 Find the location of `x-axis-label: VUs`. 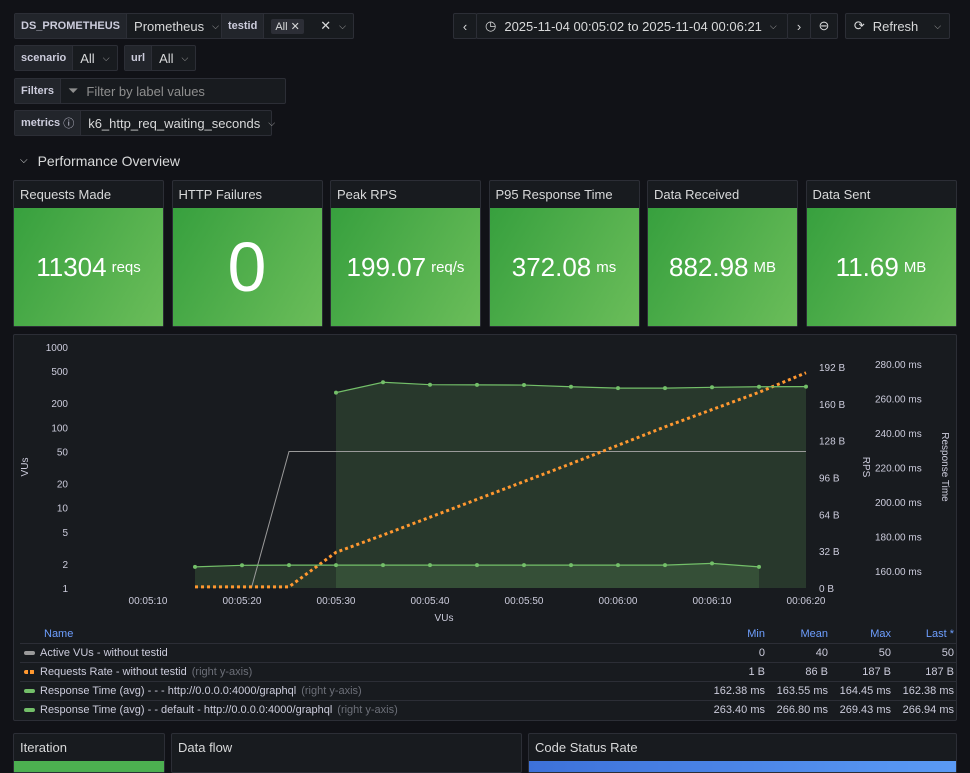

x-axis-label: VUs is located at coordinates (444, 618).